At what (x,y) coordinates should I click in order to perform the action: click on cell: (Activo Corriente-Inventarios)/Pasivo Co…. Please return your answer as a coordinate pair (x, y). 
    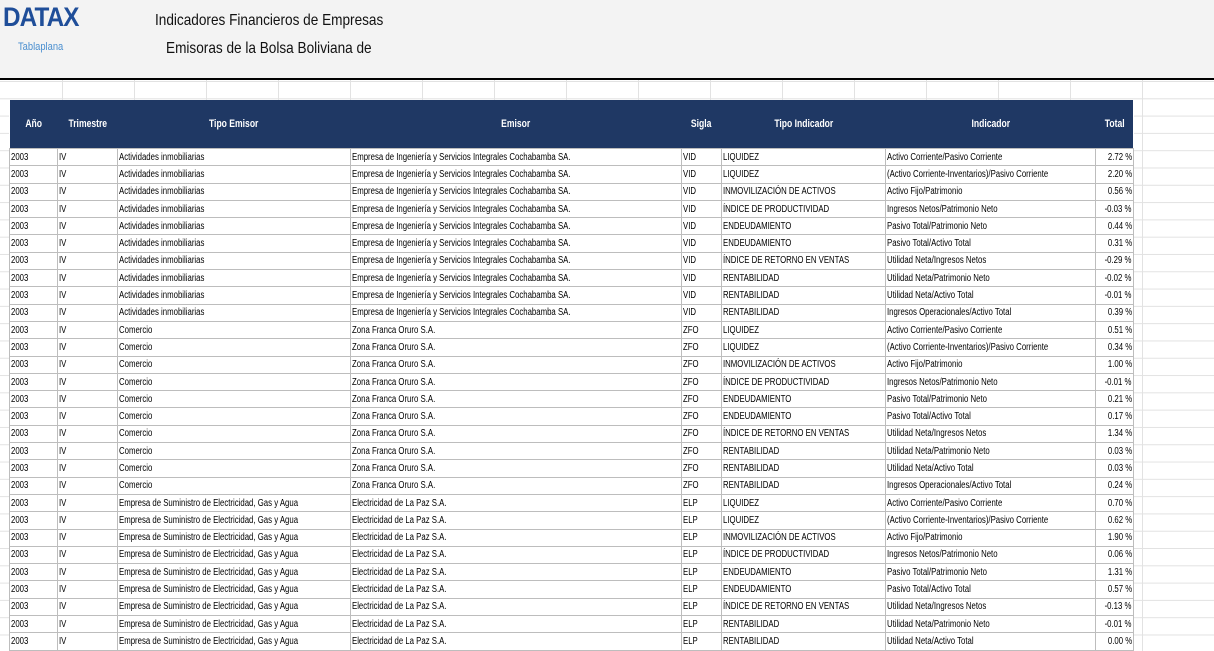
    Looking at the image, I should click on (991, 347).